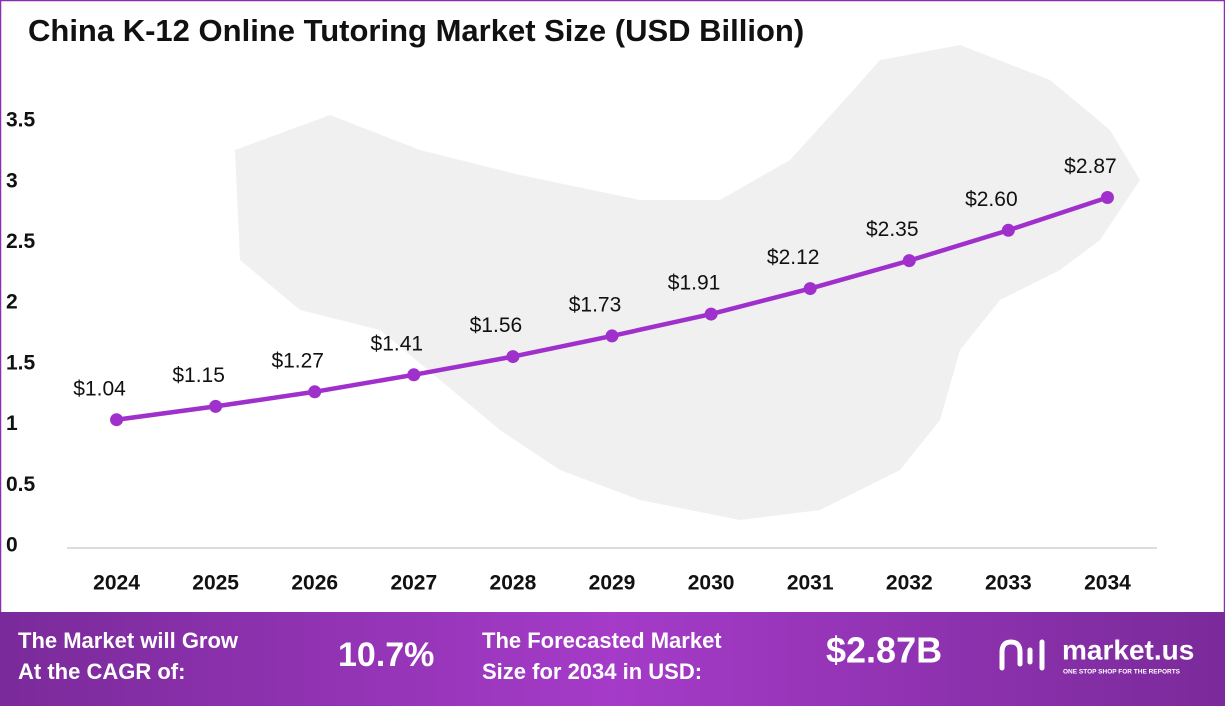 The image size is (1225, 706). Describe the element at coordinates (884, 650) in the screenshot. I see `forecast-value: $2.87B` at that location.